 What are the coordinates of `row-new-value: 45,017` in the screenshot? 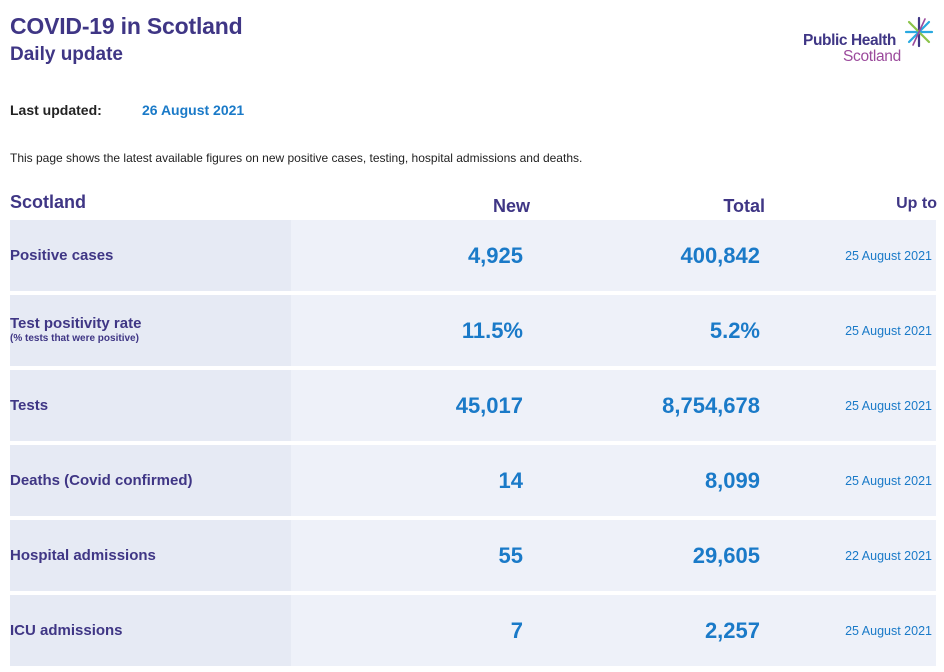 It's located at (489, 405).